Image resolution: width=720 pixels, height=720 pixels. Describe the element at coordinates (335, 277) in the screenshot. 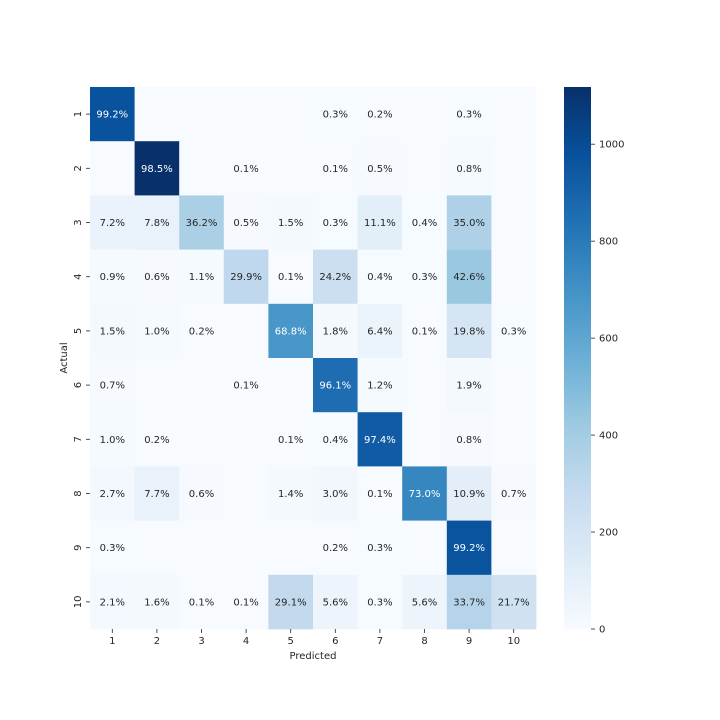

I see `cell-label: 24.2%` at that location.